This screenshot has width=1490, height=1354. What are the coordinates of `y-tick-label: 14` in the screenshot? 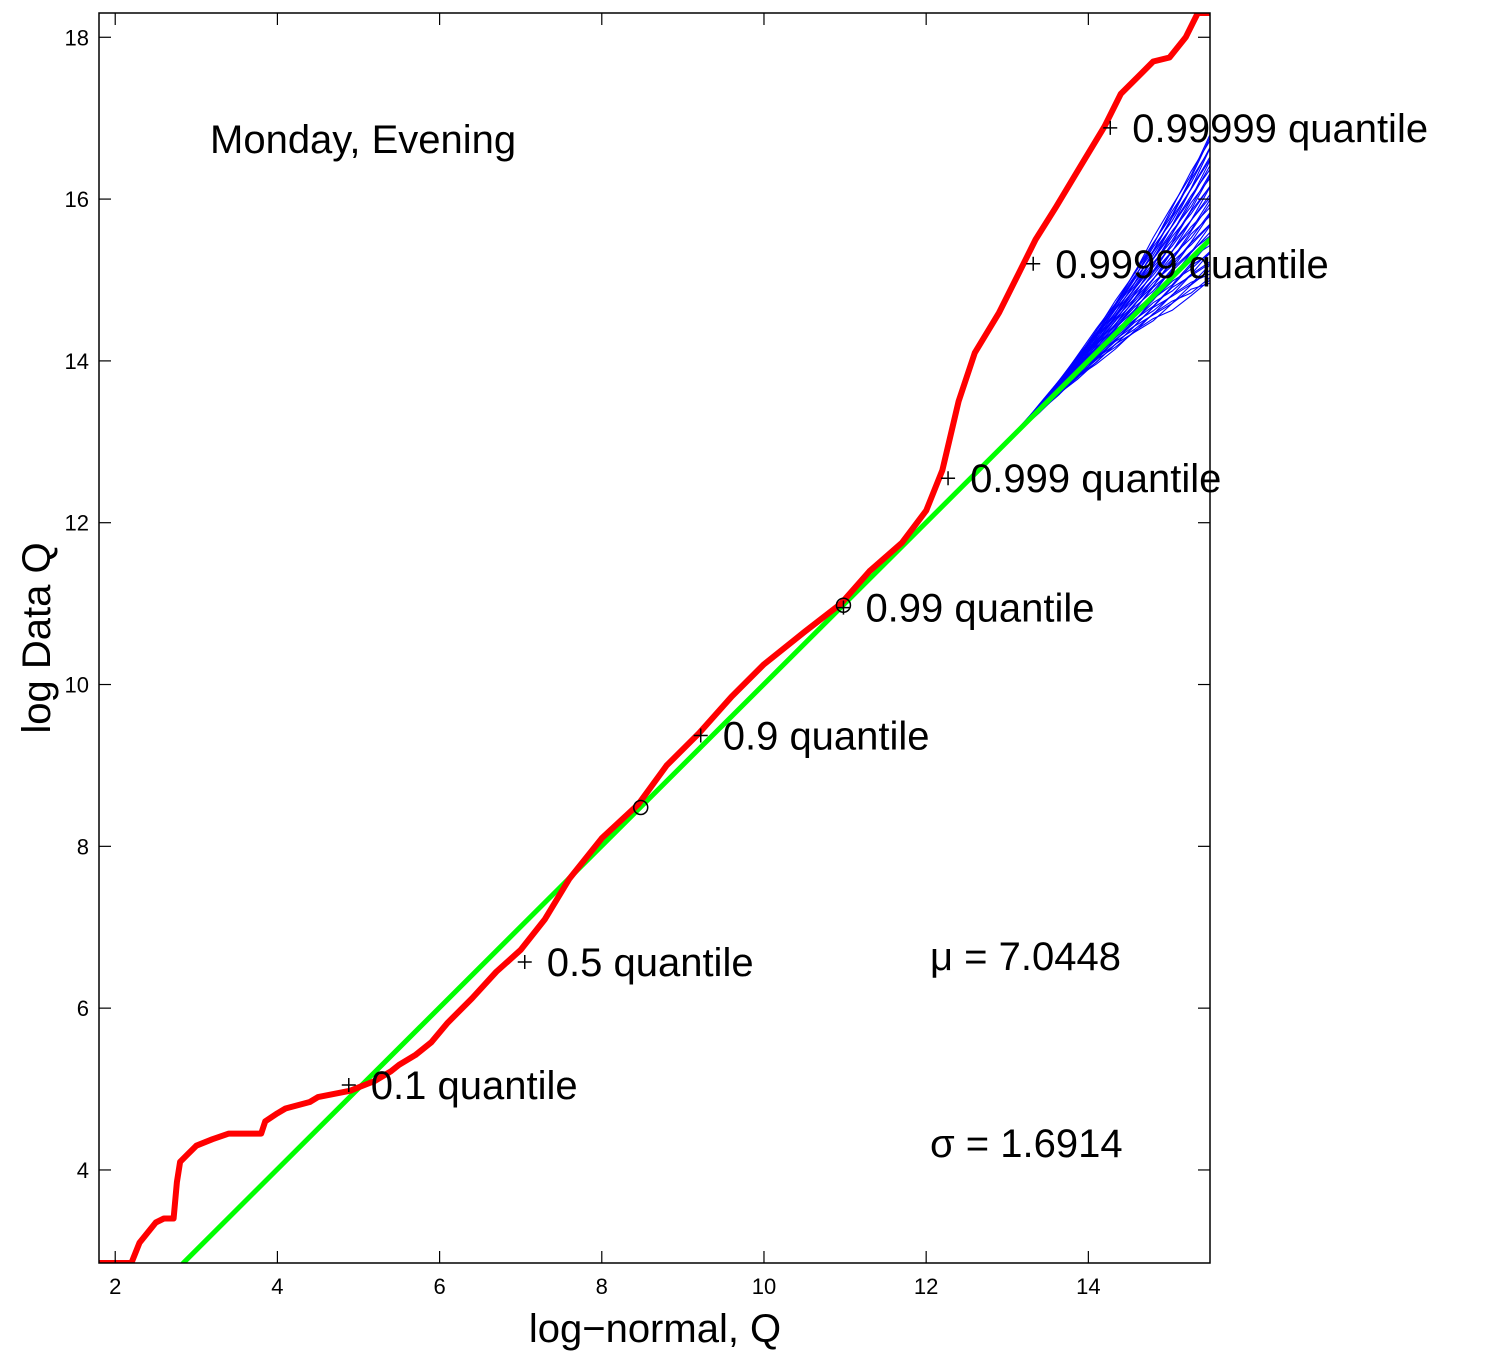 It's located at (77, 361).